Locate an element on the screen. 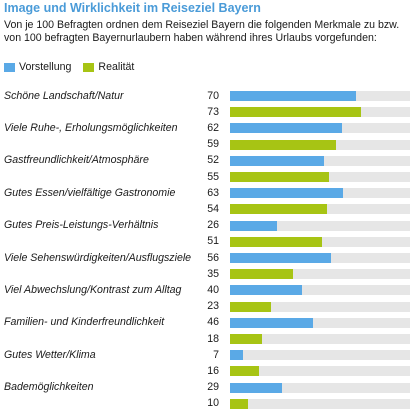 The width and height of the screenshot is (410, 409). value-label-vorstellung: 7 is located at coordinates (216, 354).